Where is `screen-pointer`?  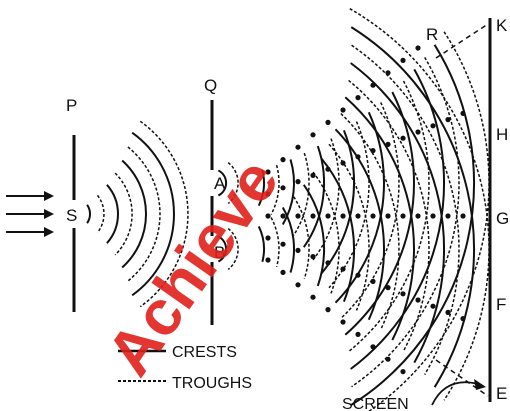
screen-pointer is located at coordinates (455, 393).